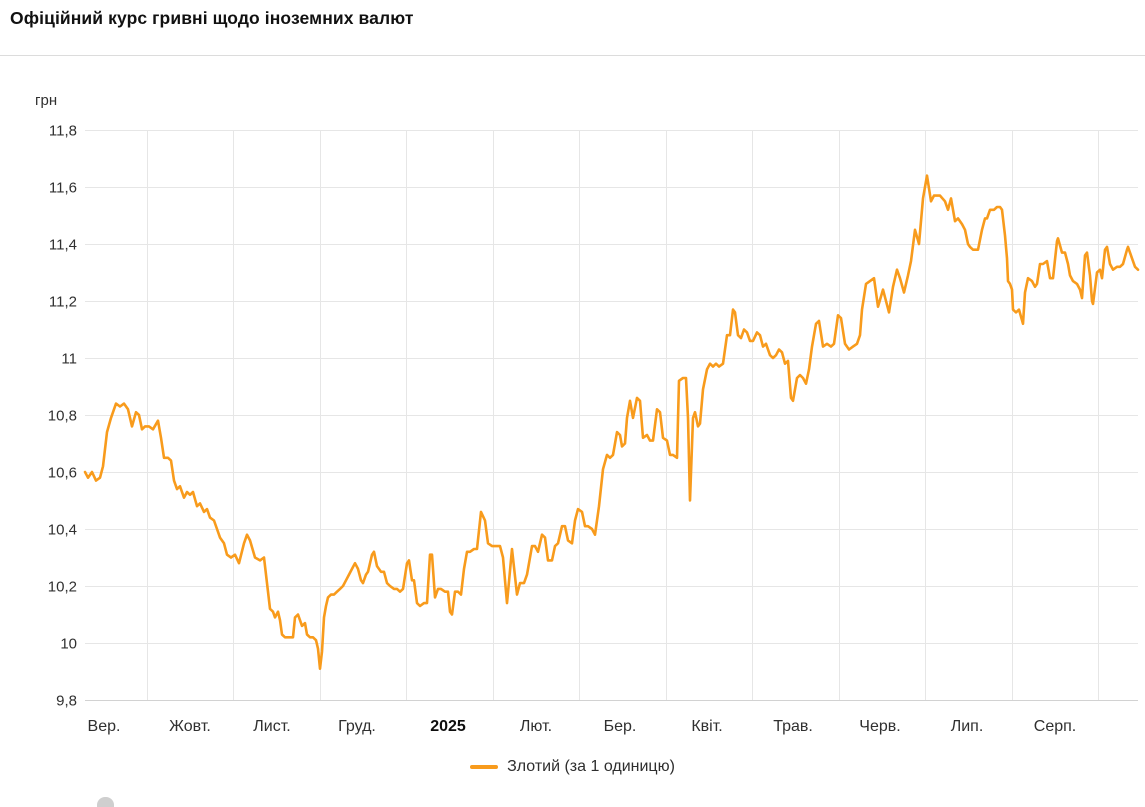  I want to click on title-divider, so click(572, 55).